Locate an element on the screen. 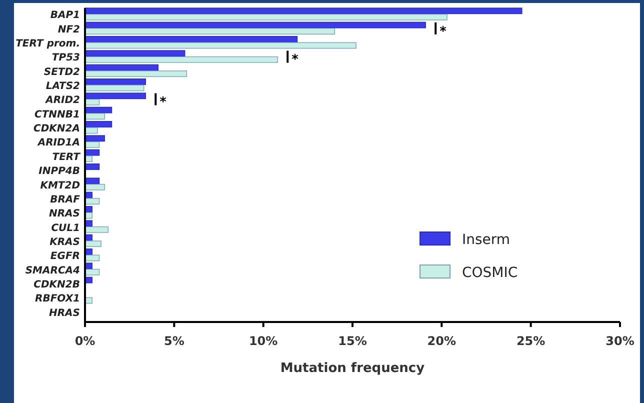 The width and height of the screenshot is (644, 403). y-tick-label: ARID1A is located at coordinates (58, 143).